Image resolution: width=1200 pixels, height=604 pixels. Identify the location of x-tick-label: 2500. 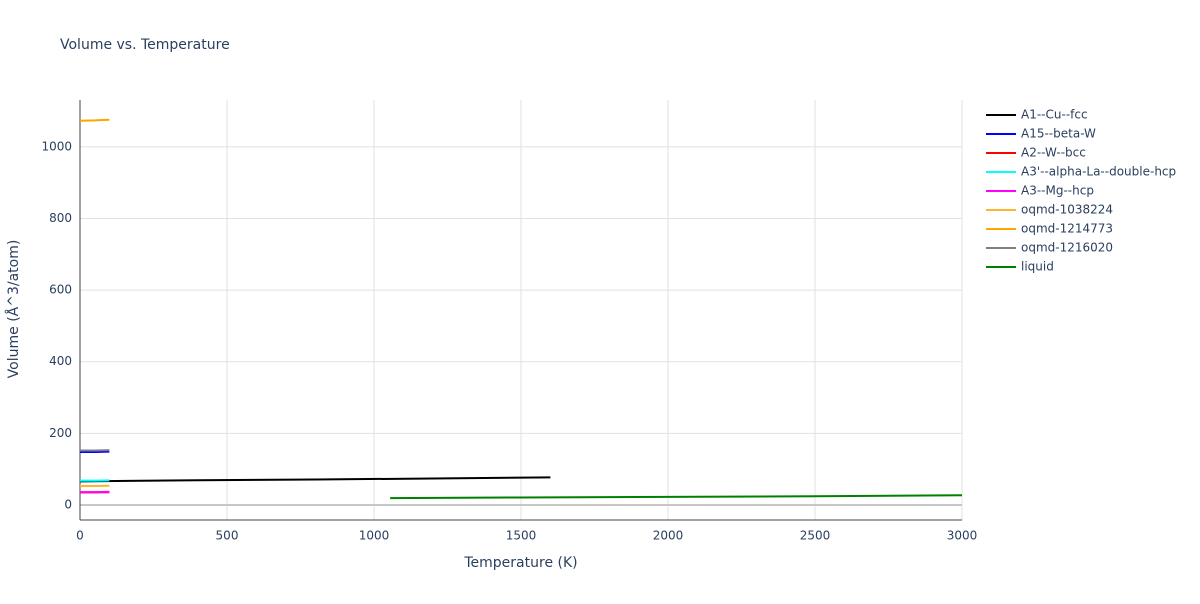
(815, 536).